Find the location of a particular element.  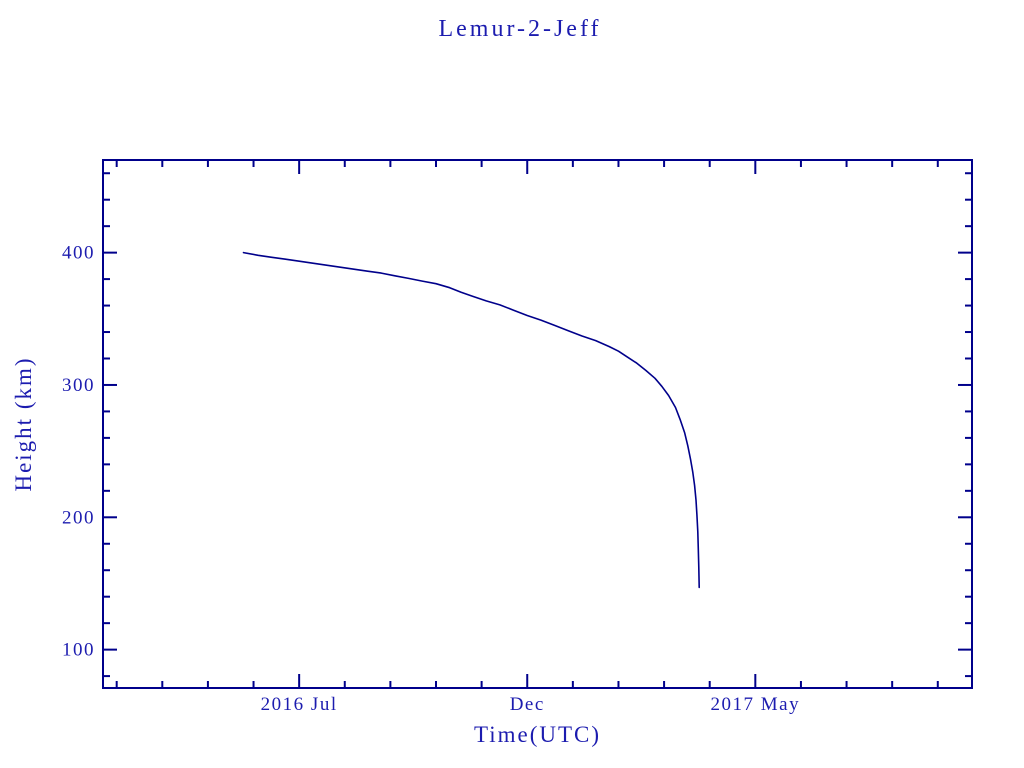

x-tick-label: Dec is located at coordinates (527, 704).